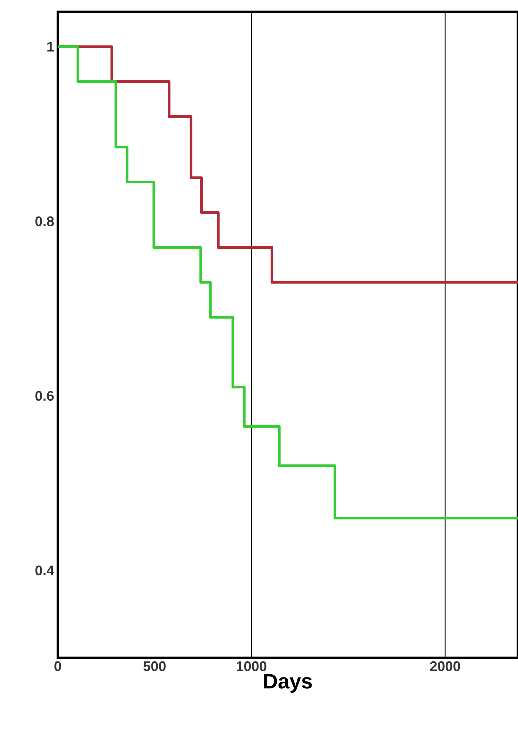 This screenshot has height=735, width=518. I want to click on x-tick-label: 2000, so click(445, 667).